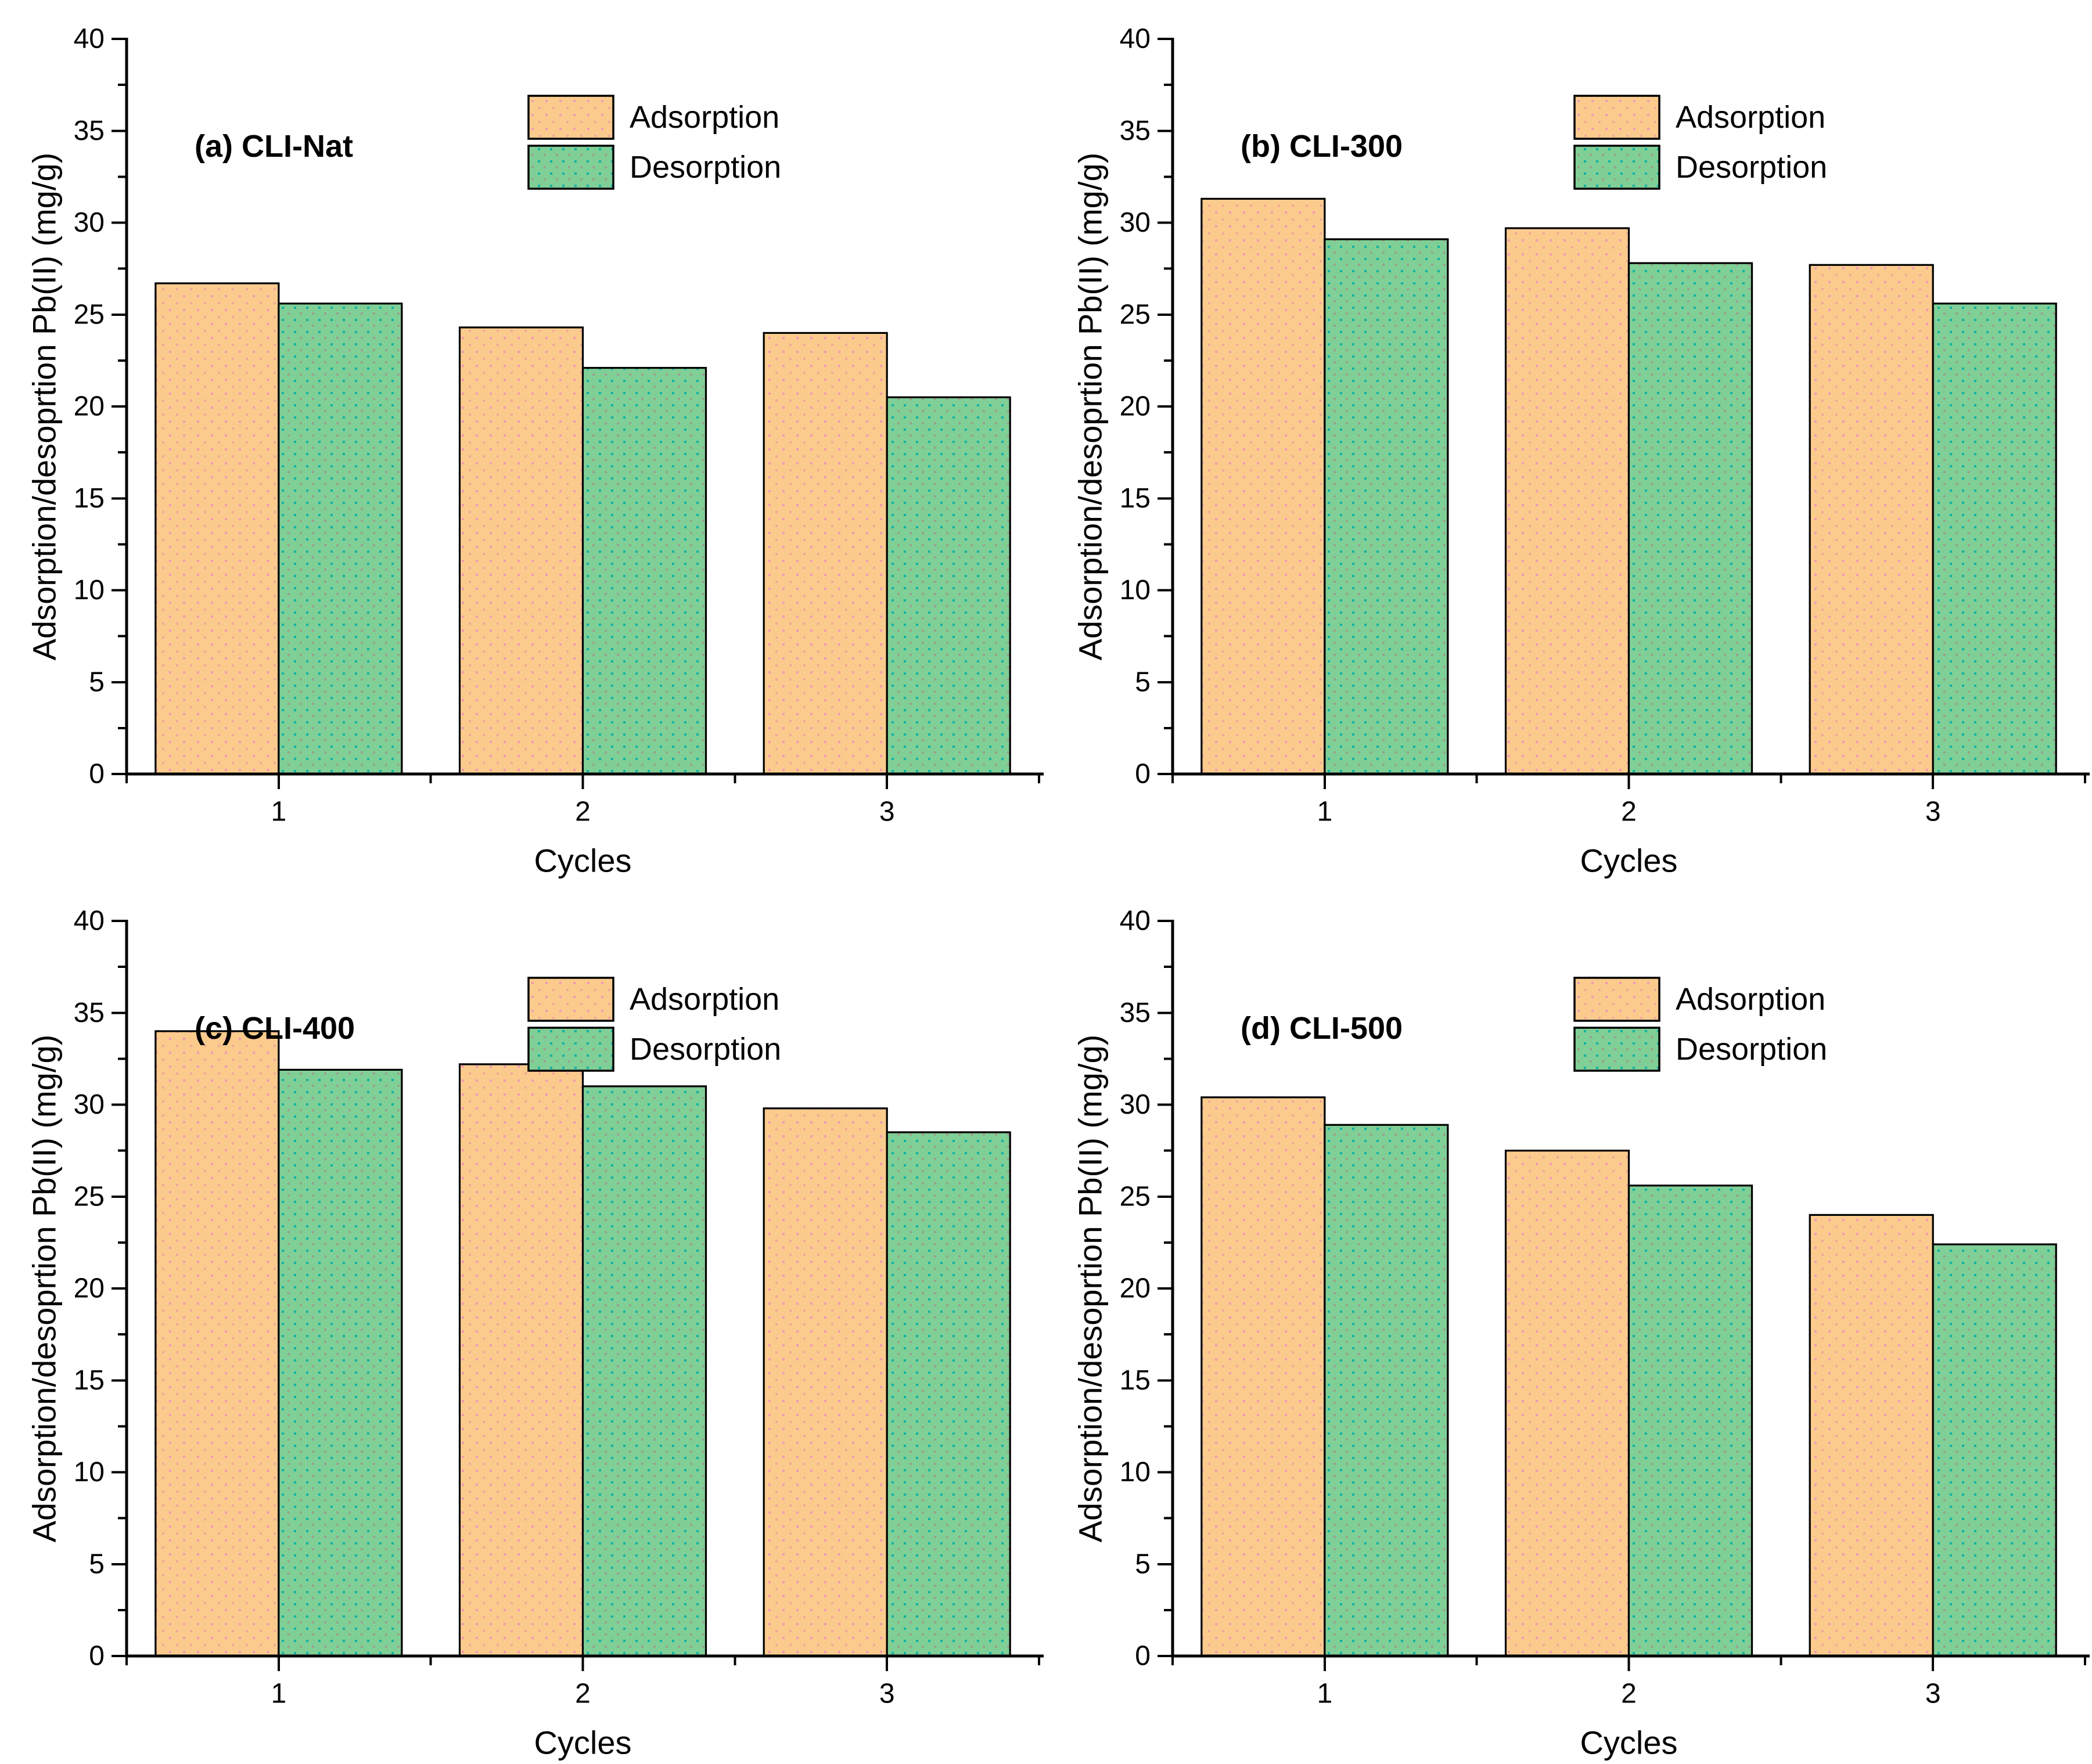 The height and width of the screenshot is (1764, 2092). Describe the element at coordinates (275, 1029) in the screenshot. I see `panel-label: (c) CLI-400` at that location.